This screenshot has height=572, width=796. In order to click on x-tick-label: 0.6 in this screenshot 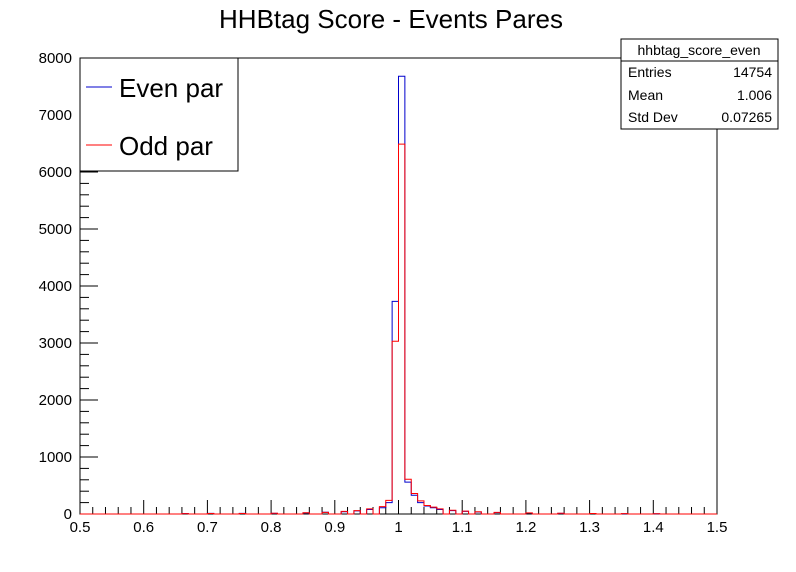, I will do `click(143, 527)`.